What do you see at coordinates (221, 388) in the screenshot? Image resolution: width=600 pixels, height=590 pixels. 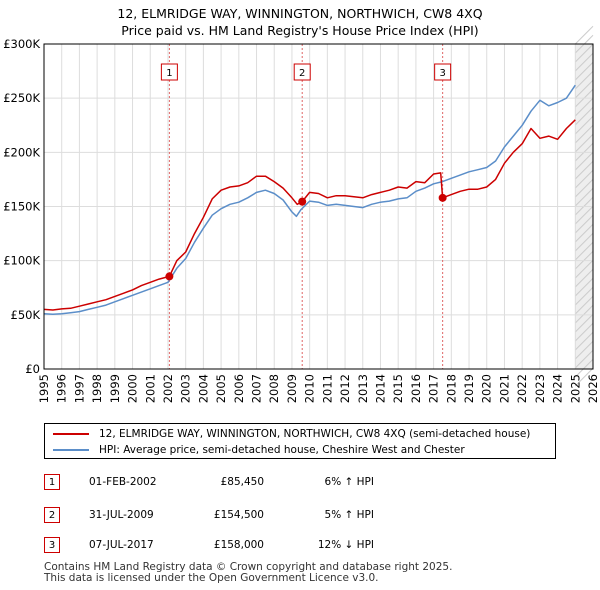 I see `x-tick-label: 2005` at bounding box center [221, 388].